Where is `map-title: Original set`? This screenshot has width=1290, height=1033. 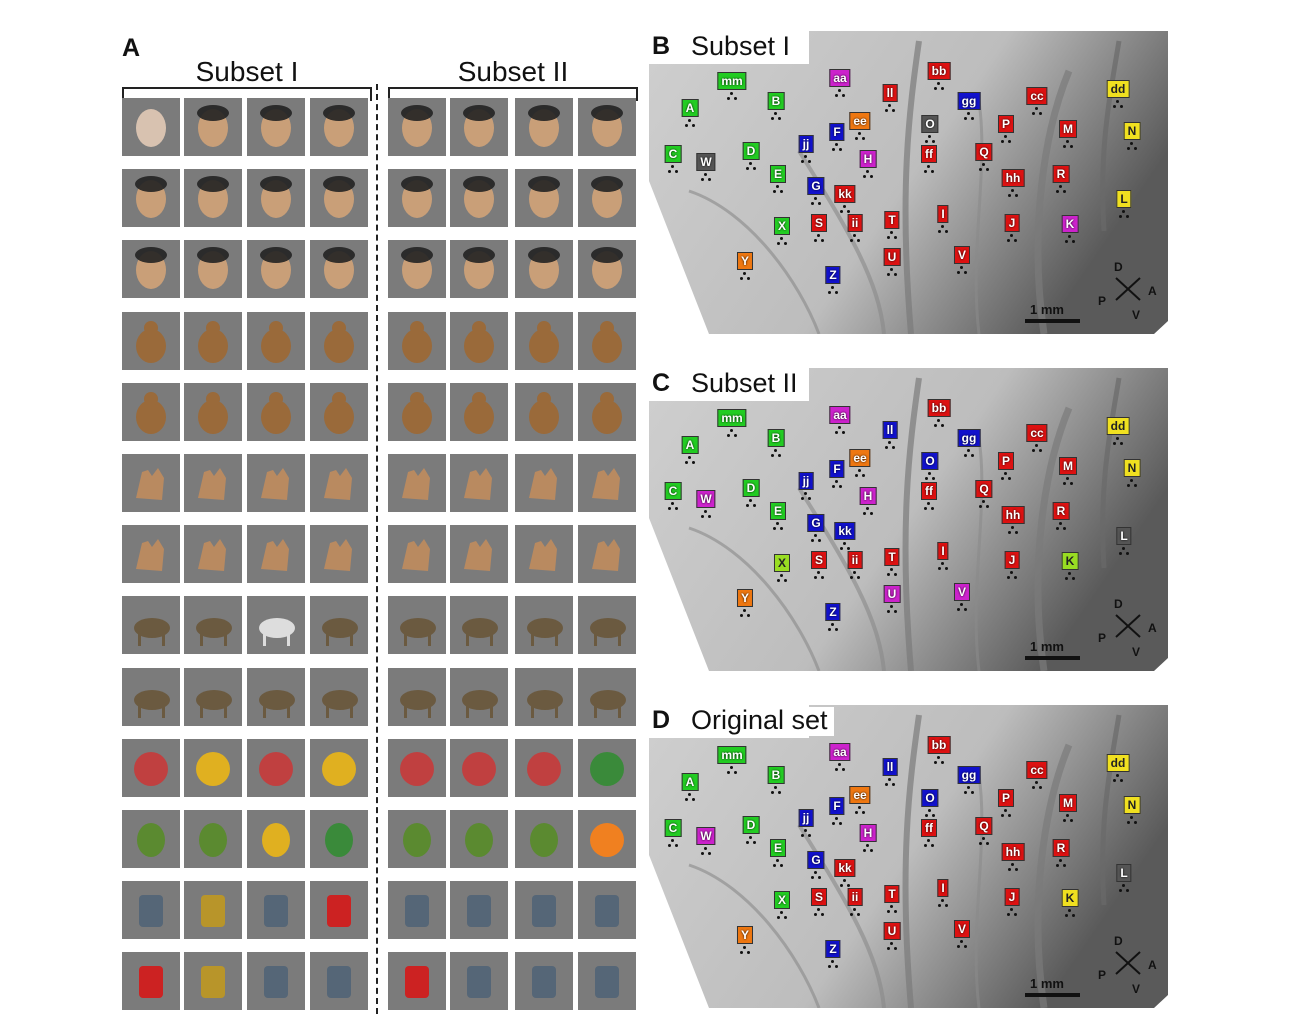
map-title: Original set is located at coordinates (761, 721).